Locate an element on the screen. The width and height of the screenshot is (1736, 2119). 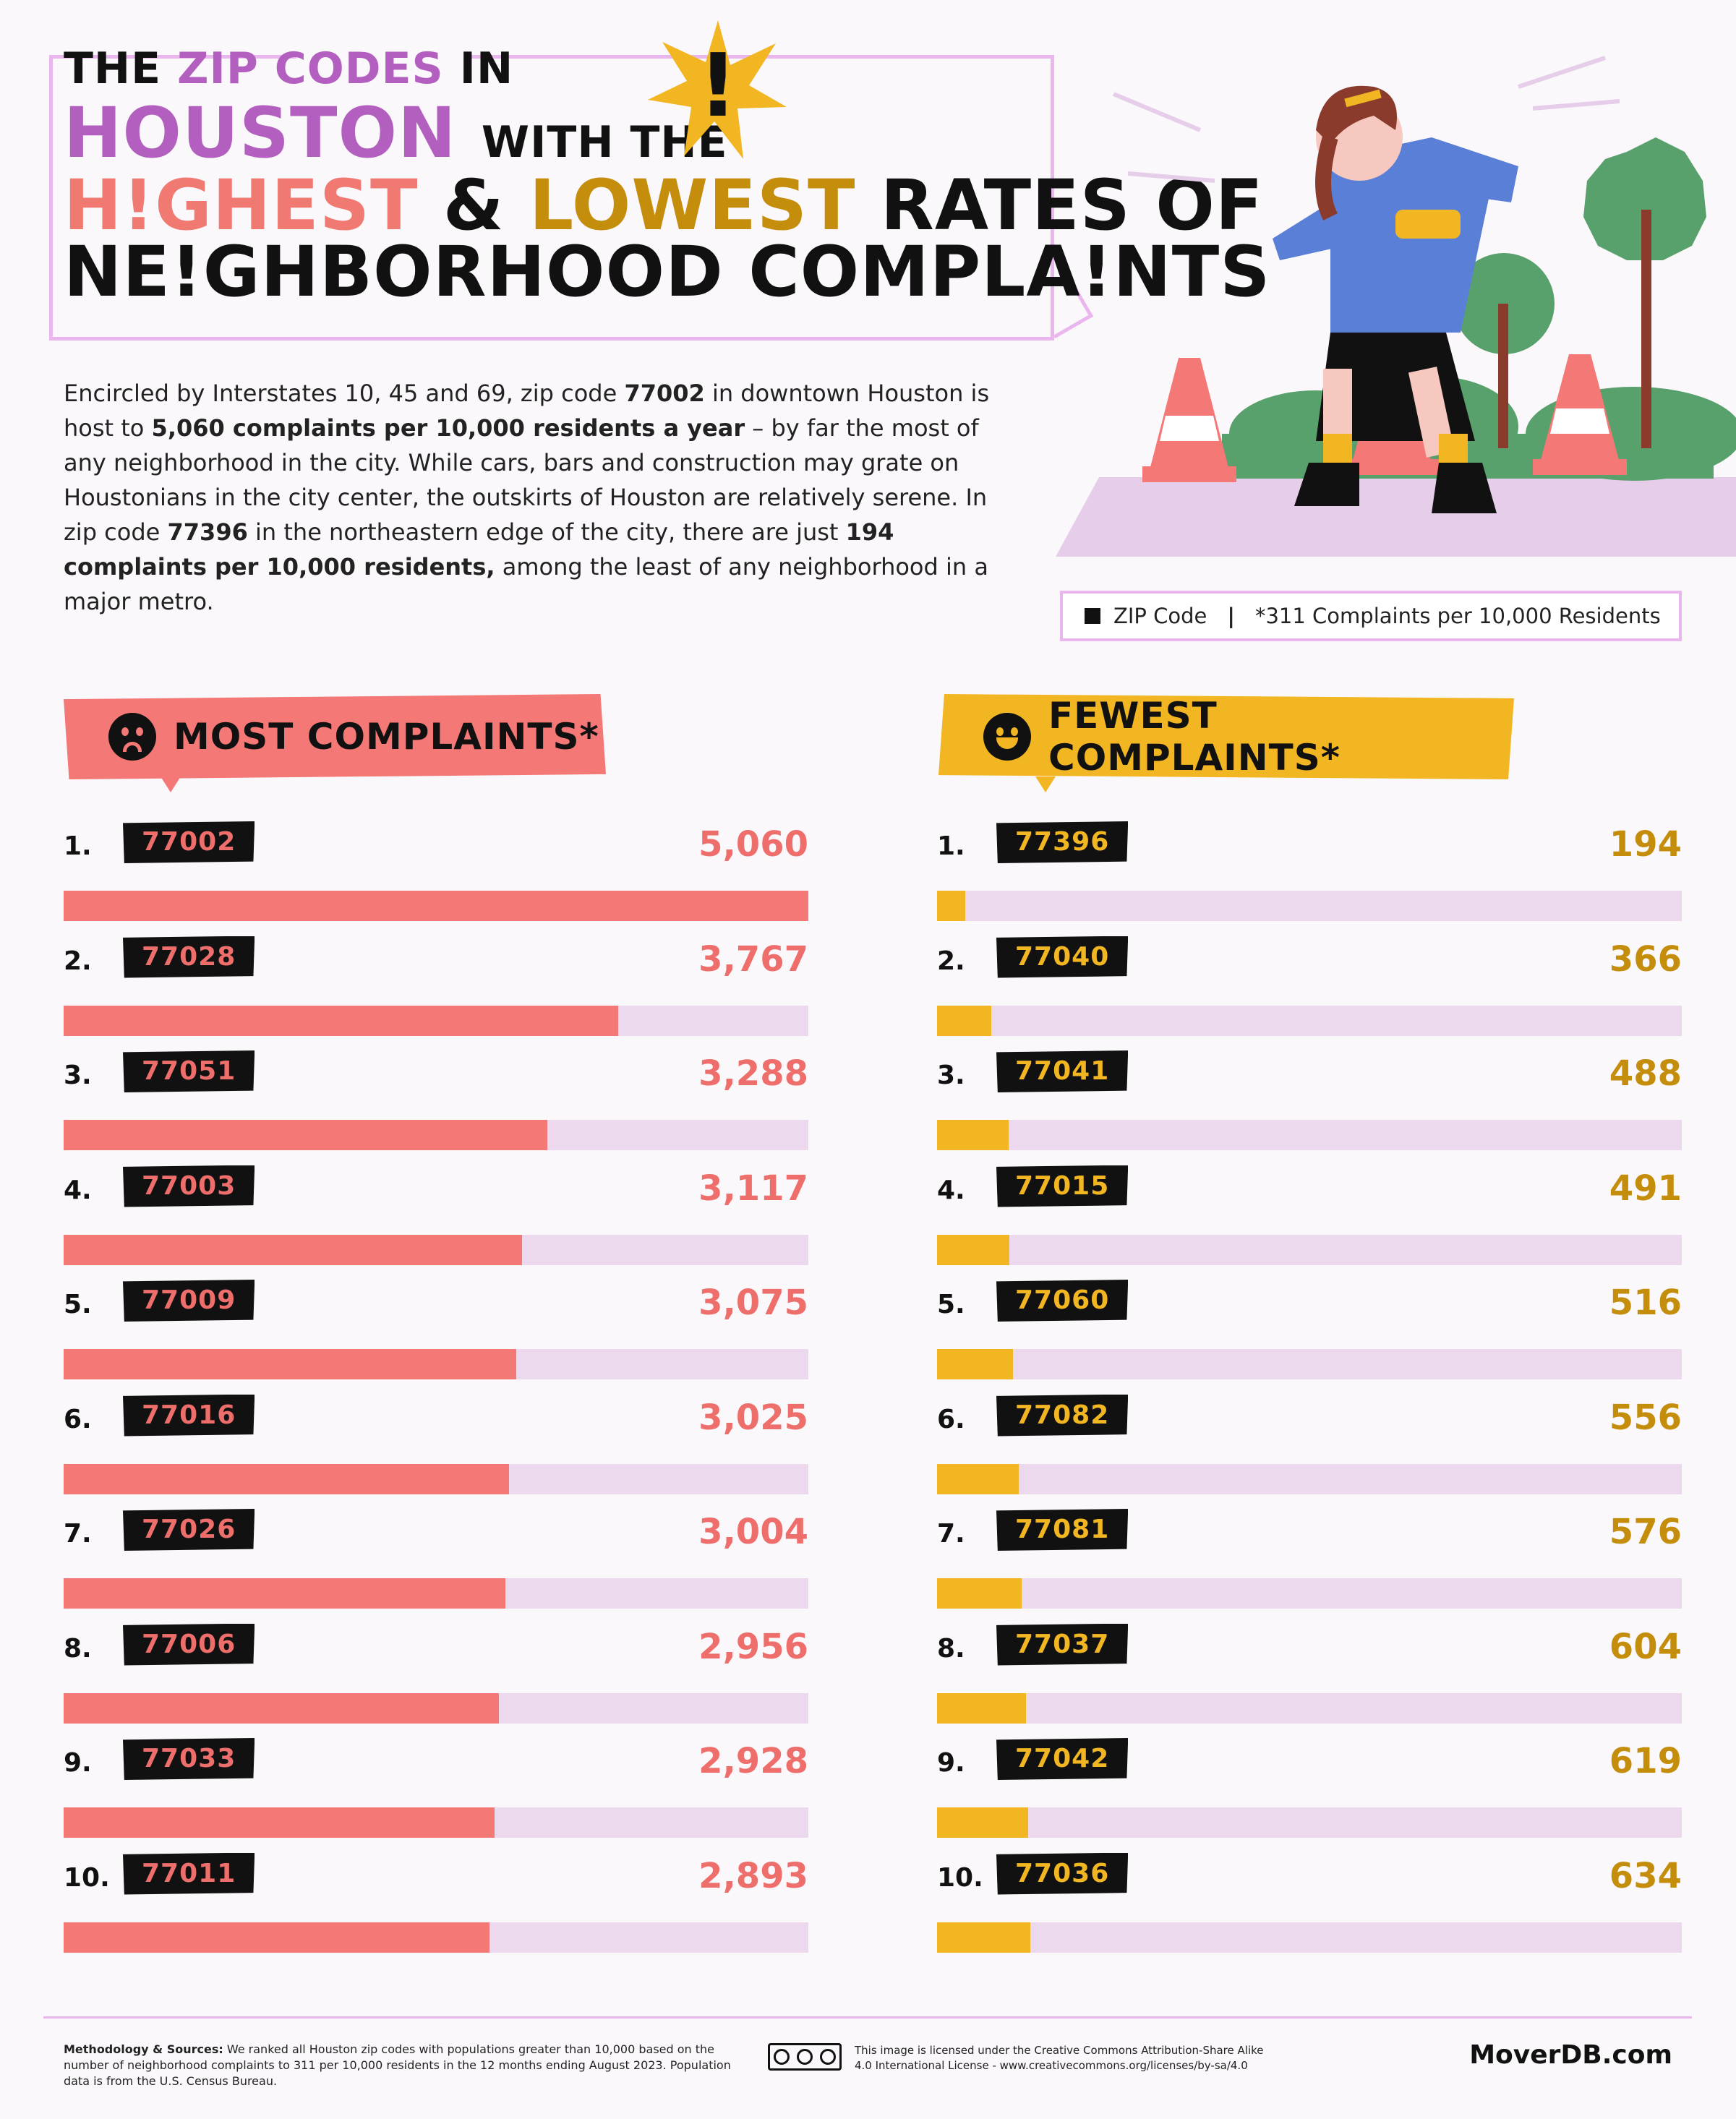
rank-label: 4. is located at coordinates (951, 1190).